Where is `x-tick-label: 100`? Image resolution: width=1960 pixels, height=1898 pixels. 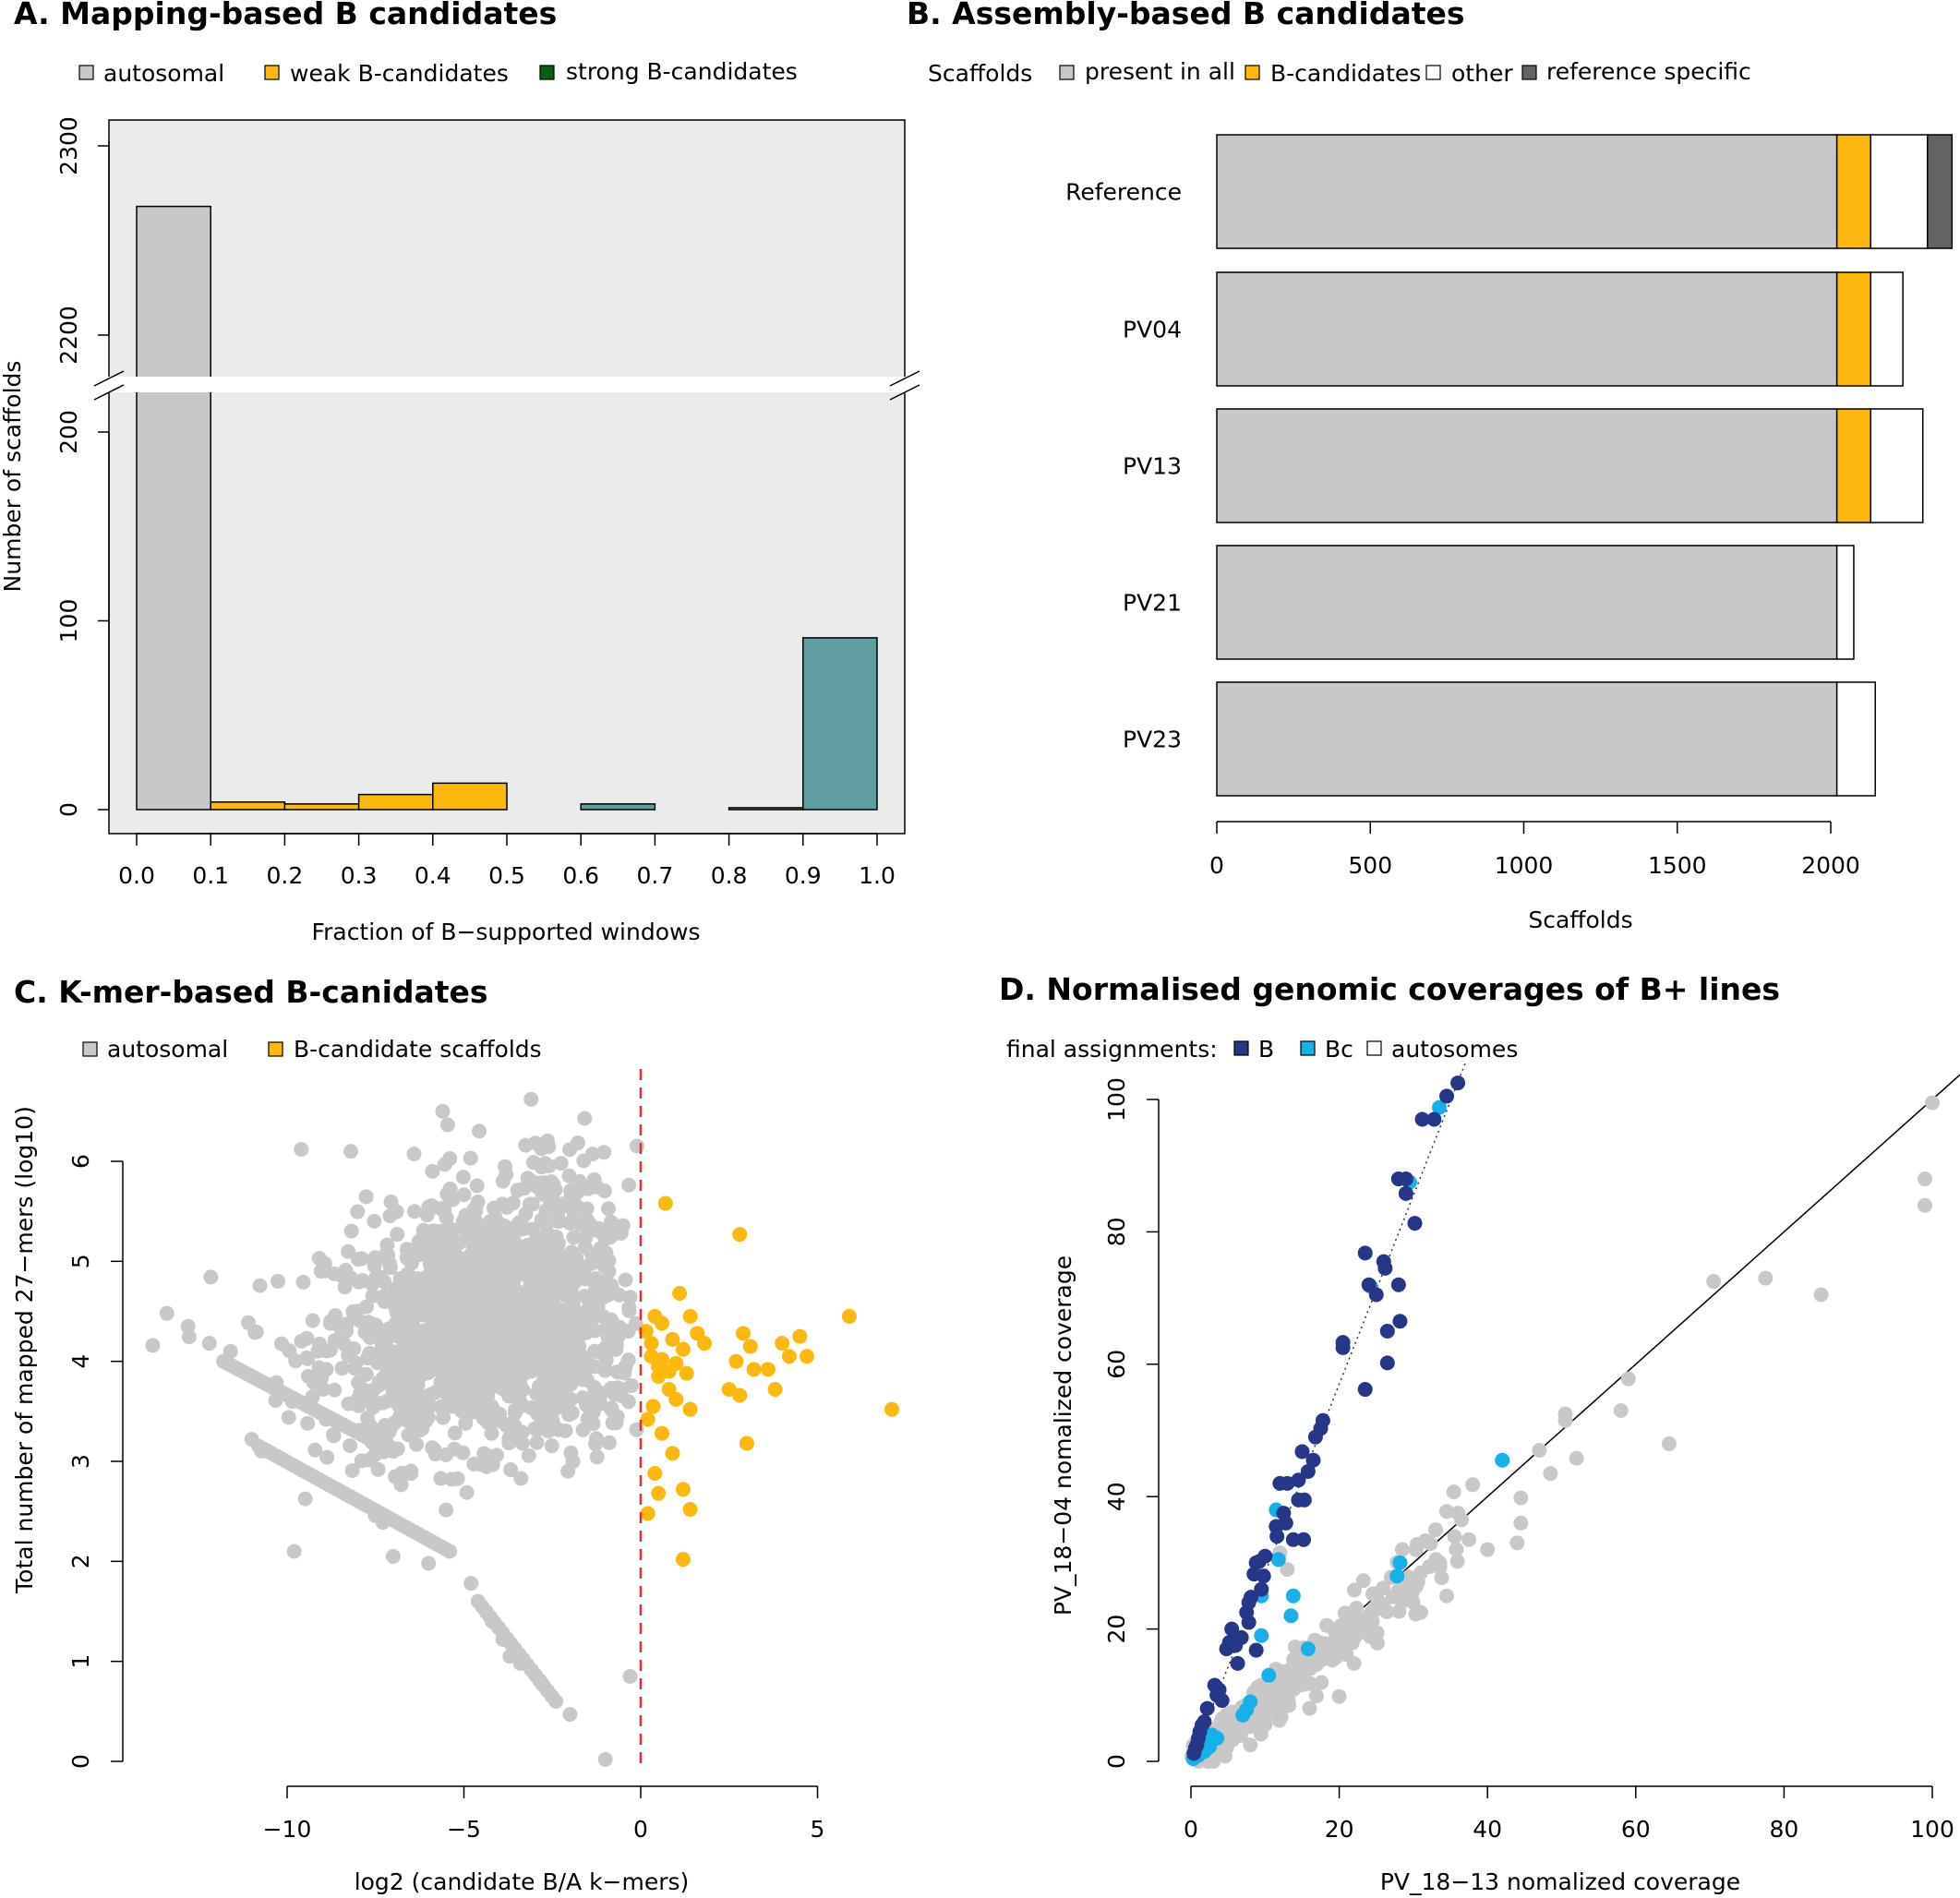 x-tick-label: 100 is located at coordinates (1932, 1830).